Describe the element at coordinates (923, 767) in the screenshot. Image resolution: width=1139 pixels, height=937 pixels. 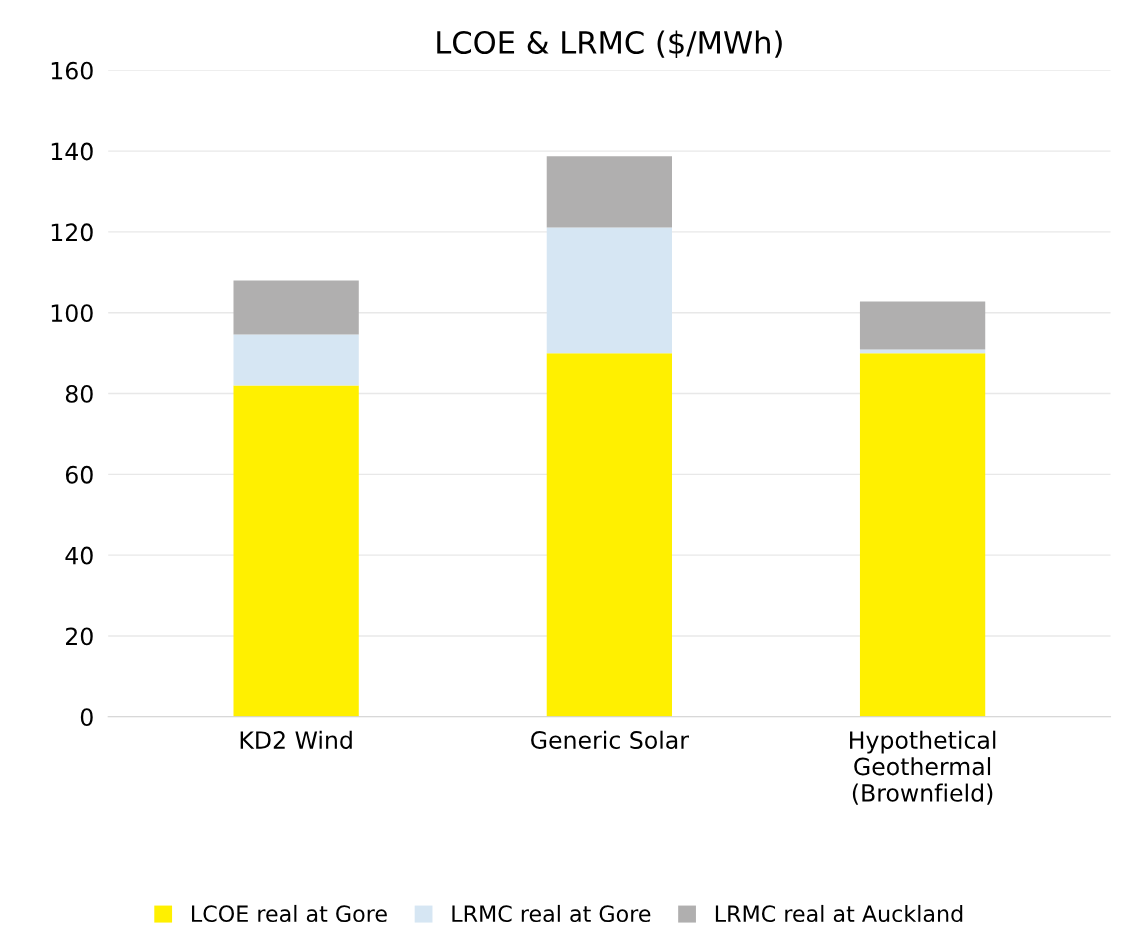
I see `x-tick-label: Hypothetical Geothermal (Brownfield)` at that location.